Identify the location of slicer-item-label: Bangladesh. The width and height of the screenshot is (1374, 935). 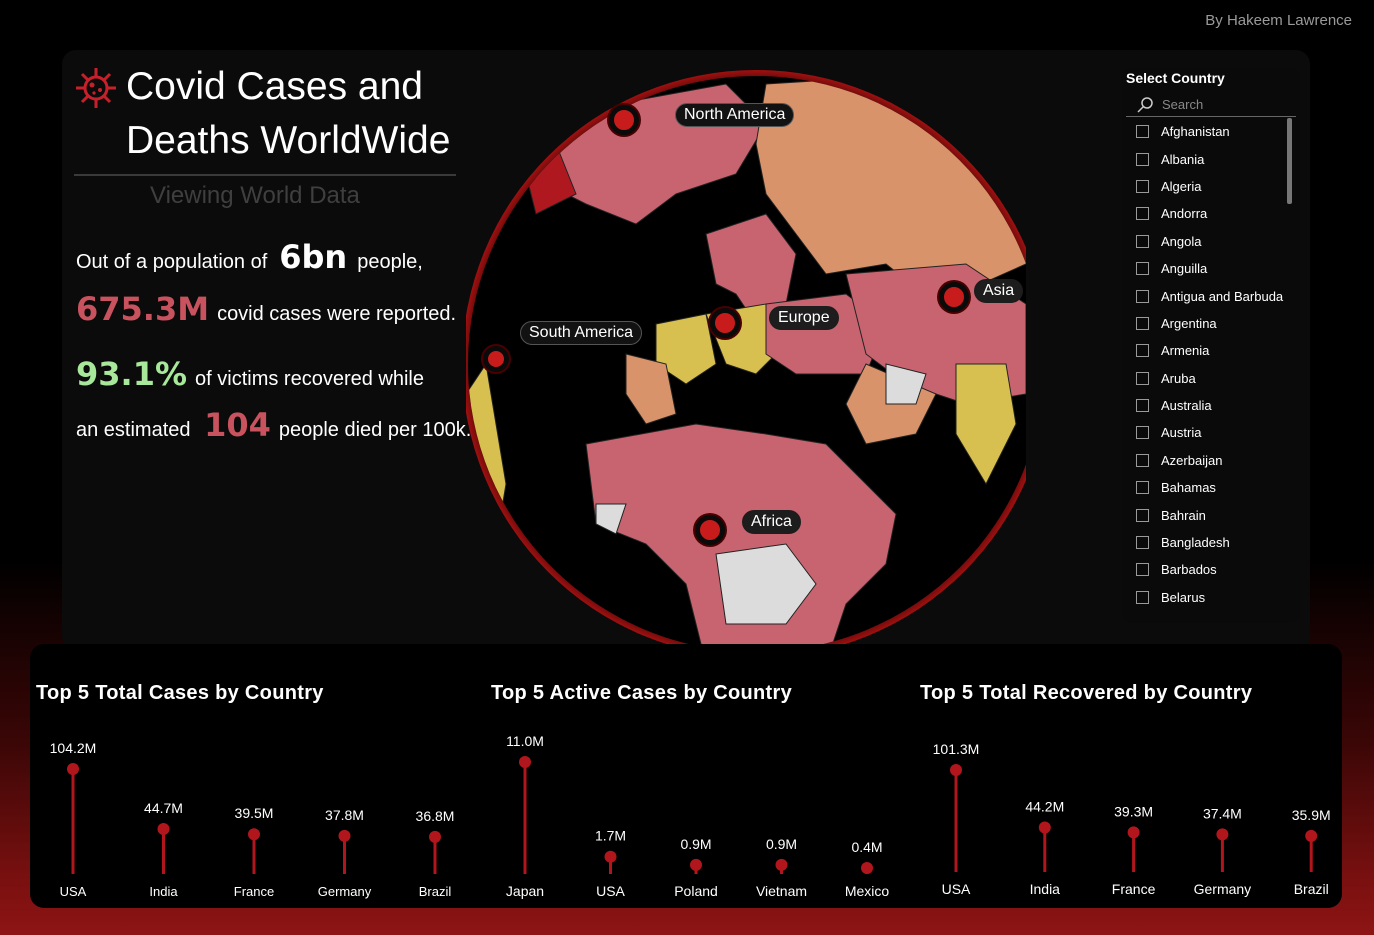
(1195, 543).